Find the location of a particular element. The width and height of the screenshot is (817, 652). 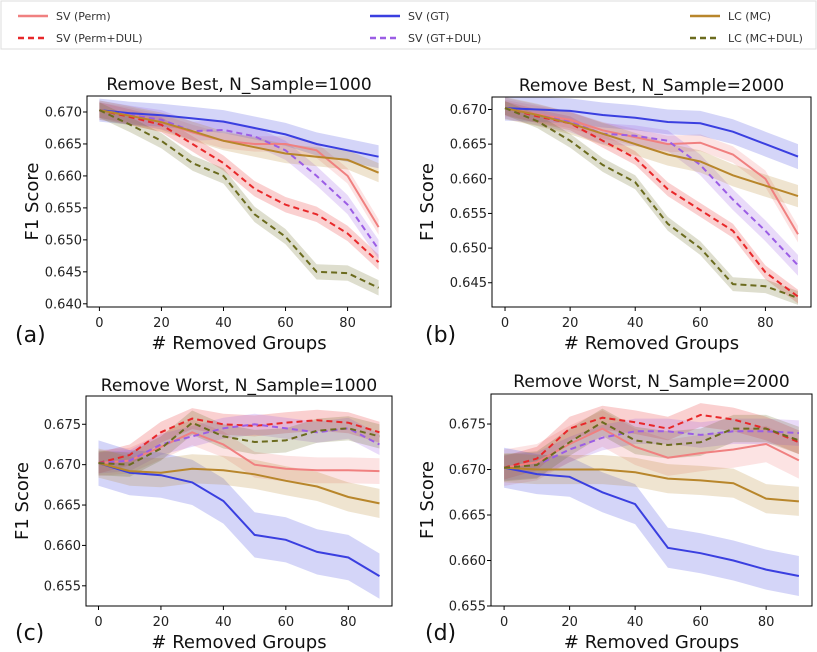

legend-frame is located at coordinates (408, 25).